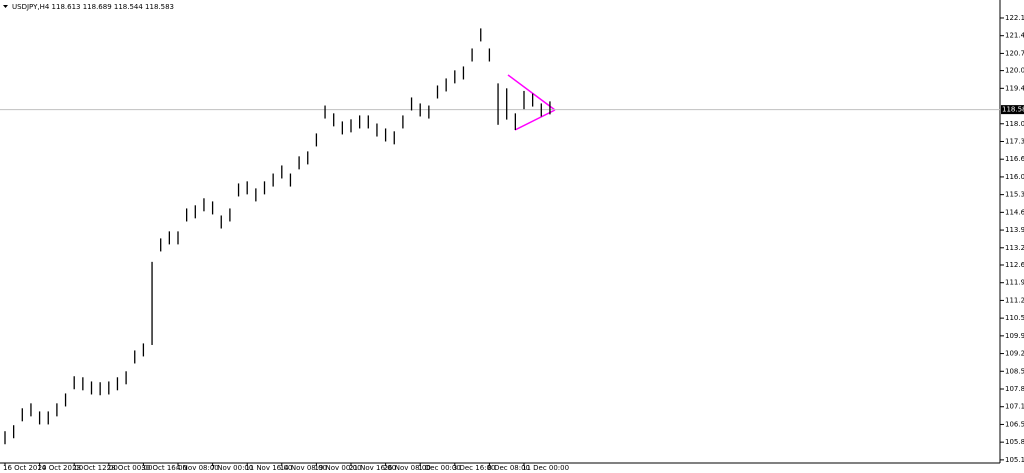  Describe the element at coordinates (1014, 460) in the screenshot. I see `y-tick-label: 105.140` at that location.